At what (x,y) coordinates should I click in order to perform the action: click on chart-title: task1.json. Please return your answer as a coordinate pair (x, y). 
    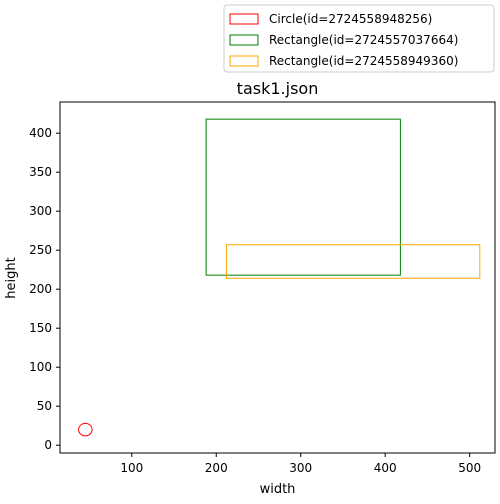
    Looking at the image, I should click on (278, 88).